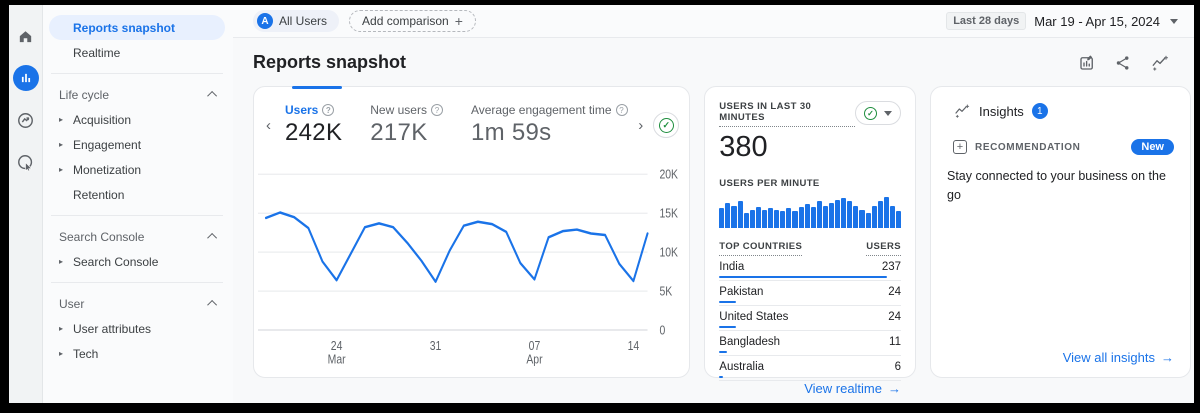 Image resolution: width=1200 pixels, height=413 pixels. Describe the element at coordinates (668, 214) in the screenshot. I see `svg-text: 15K` at that location.